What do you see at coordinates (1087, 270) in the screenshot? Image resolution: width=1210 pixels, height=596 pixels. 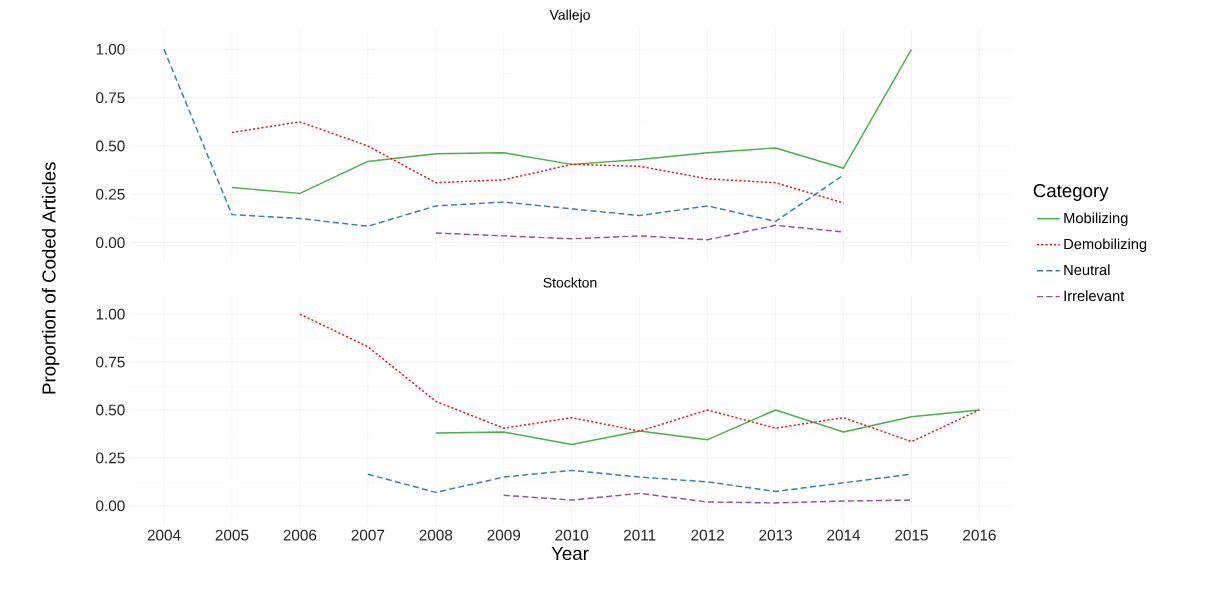 I see `legend-label: Neutral` at bounding box center [1087, 270].